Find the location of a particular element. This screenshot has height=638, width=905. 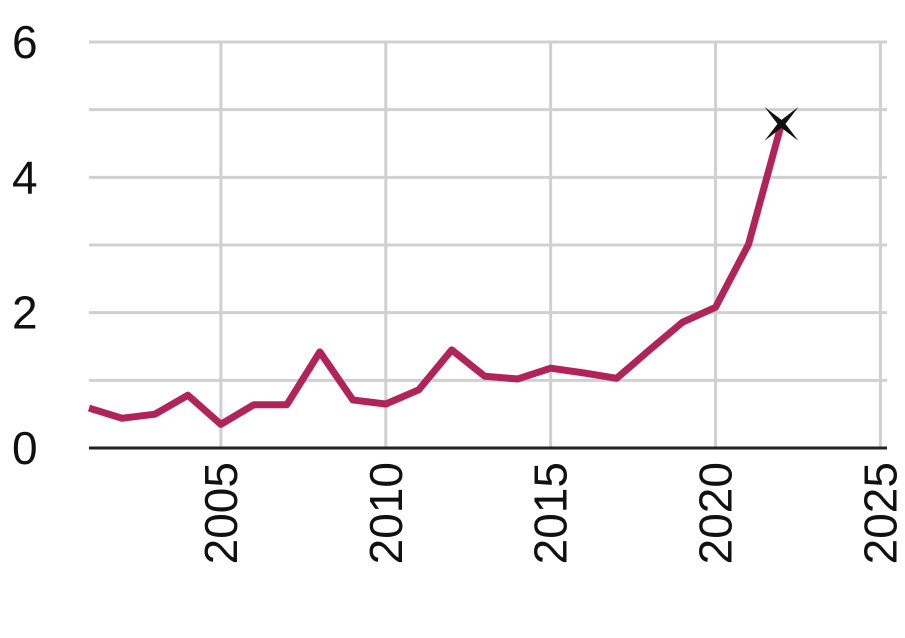

y-tick-label: 2 is located at coordinates (25, 313).